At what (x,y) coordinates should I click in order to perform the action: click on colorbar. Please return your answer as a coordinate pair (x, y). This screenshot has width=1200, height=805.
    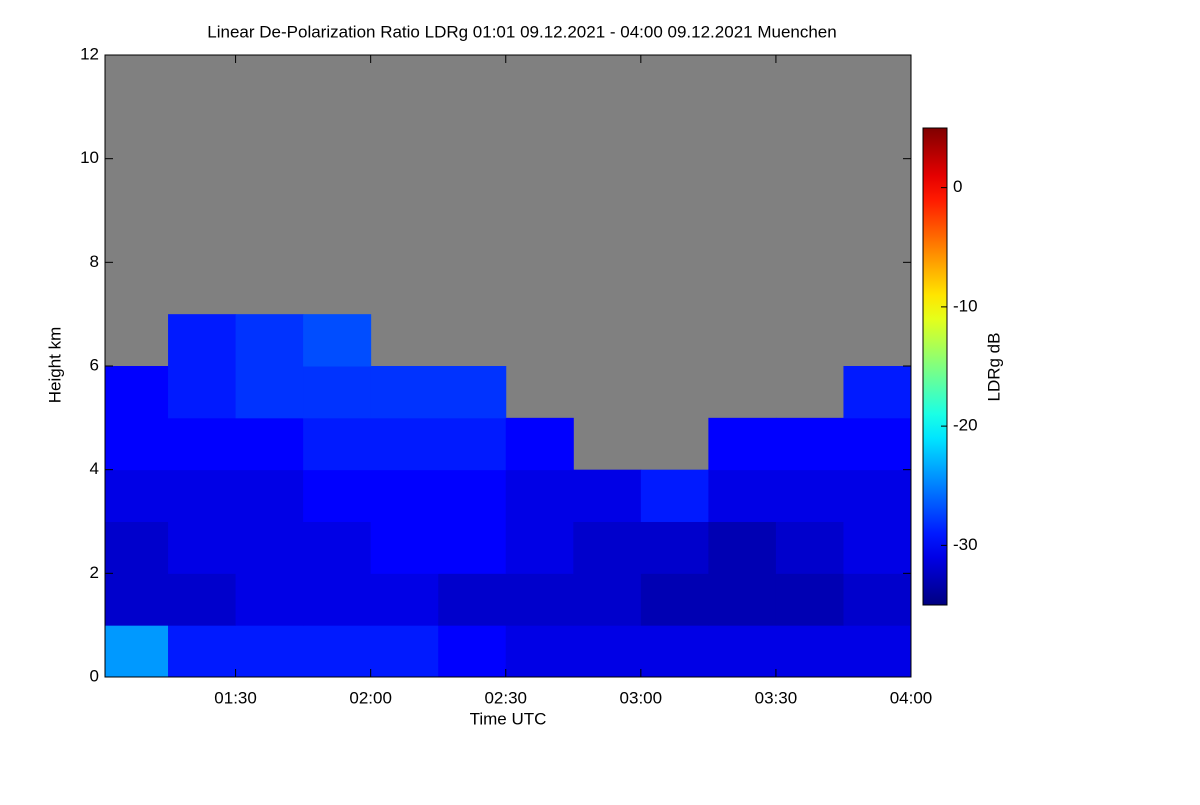
    Looking at the image, I should click on (935, 366).